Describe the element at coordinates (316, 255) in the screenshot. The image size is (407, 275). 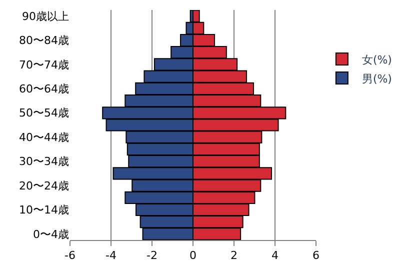
I see `x-tick-label: 6` at that location.